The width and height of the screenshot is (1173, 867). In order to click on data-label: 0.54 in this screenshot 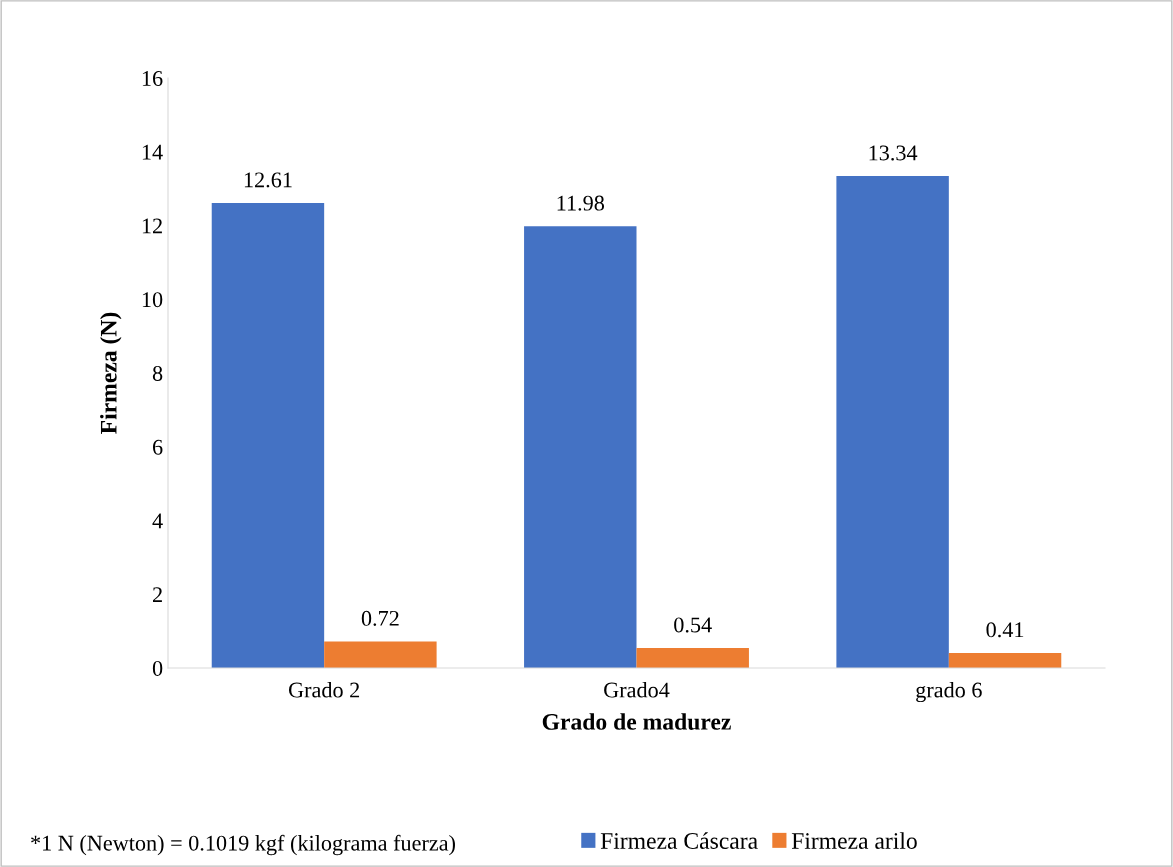, I will do `click(693, 625)`.